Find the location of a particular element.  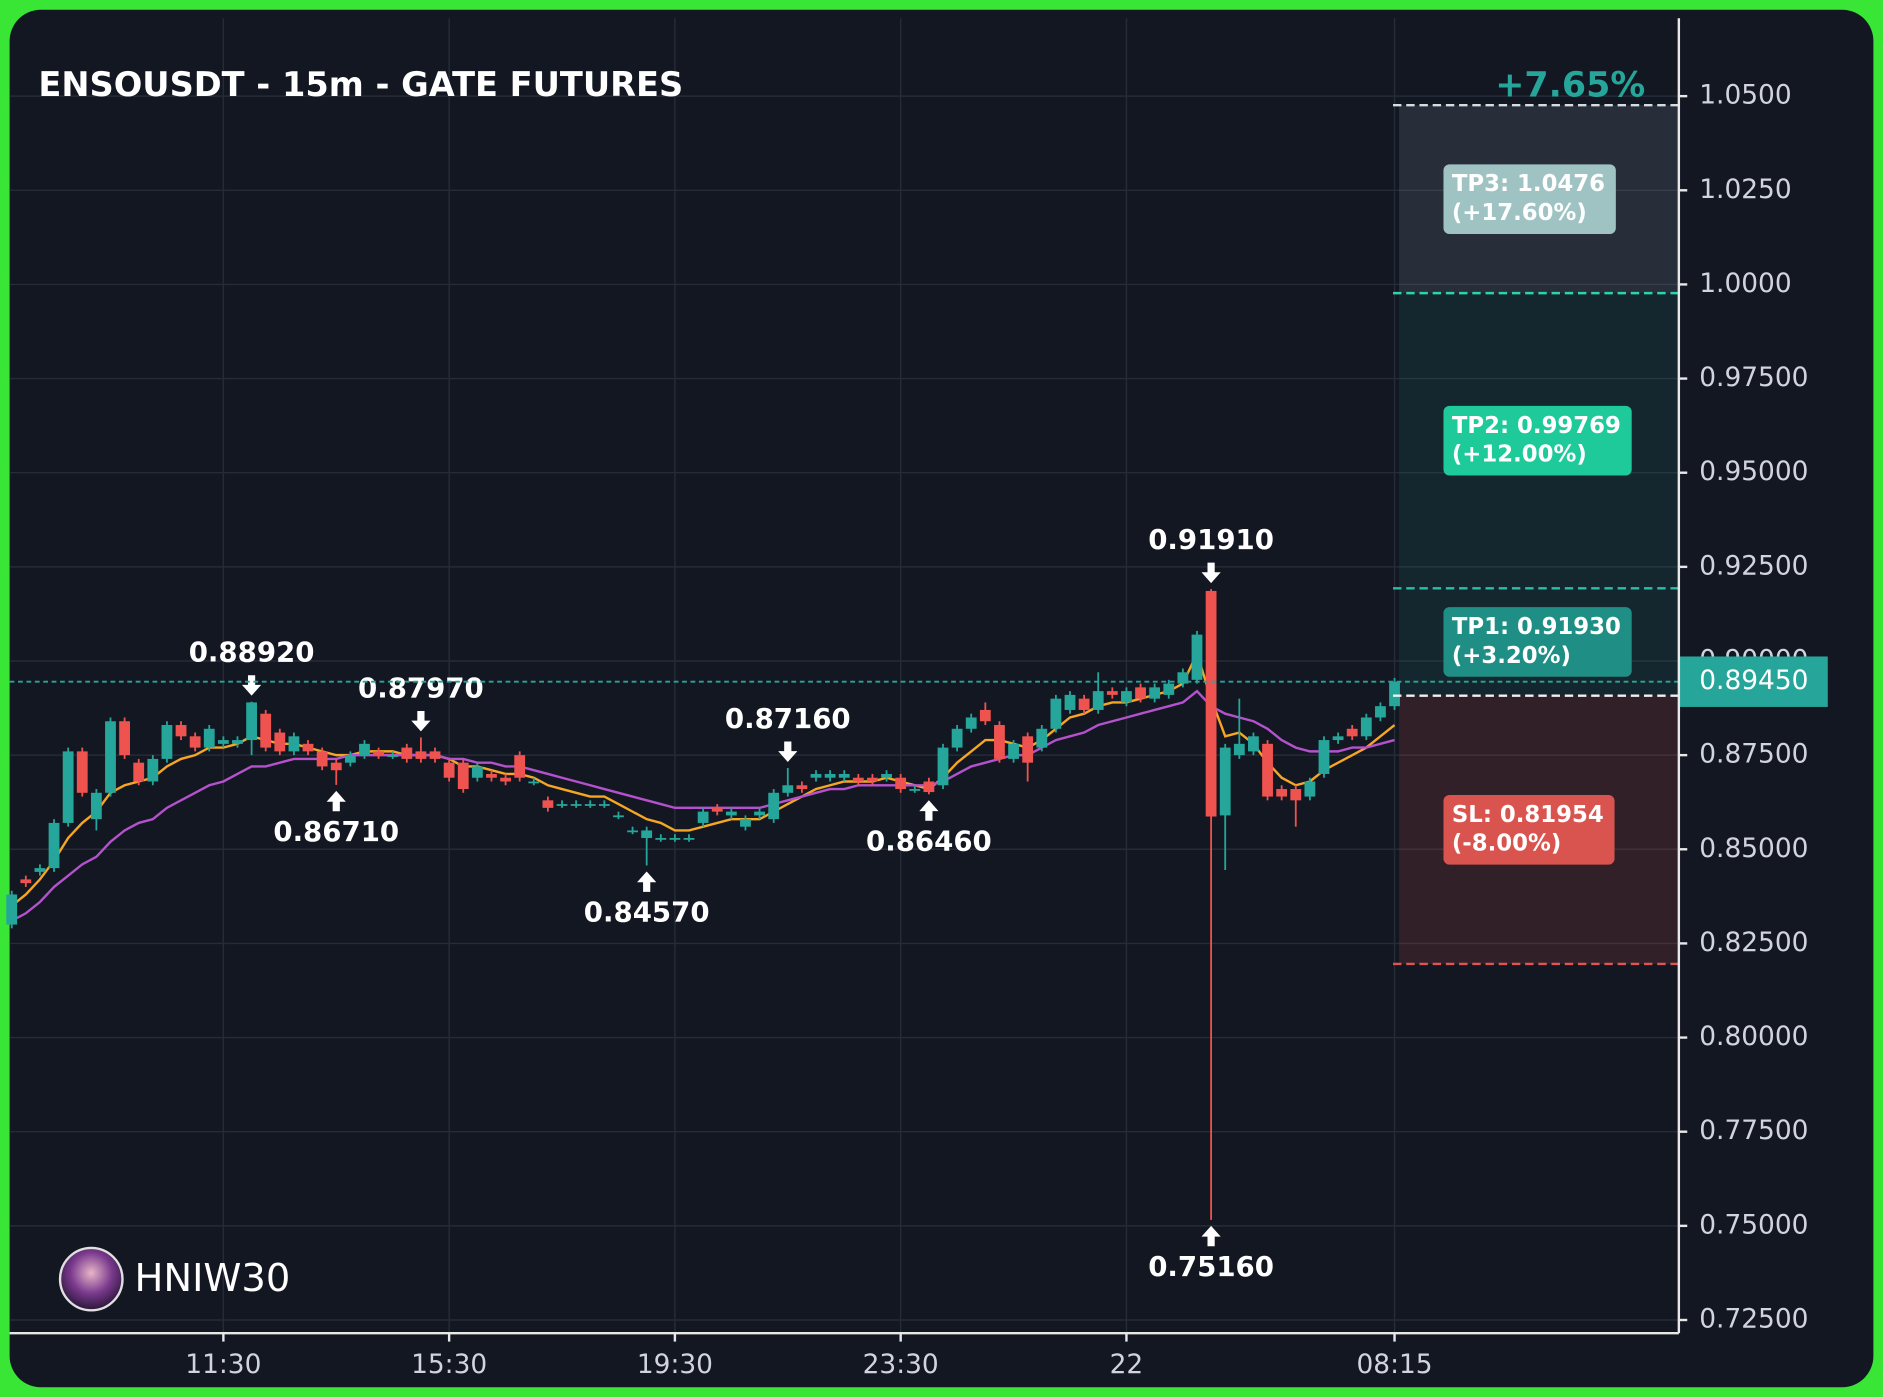

level-label: TP1: 0.91930 is located at coordinates (1536, 627).